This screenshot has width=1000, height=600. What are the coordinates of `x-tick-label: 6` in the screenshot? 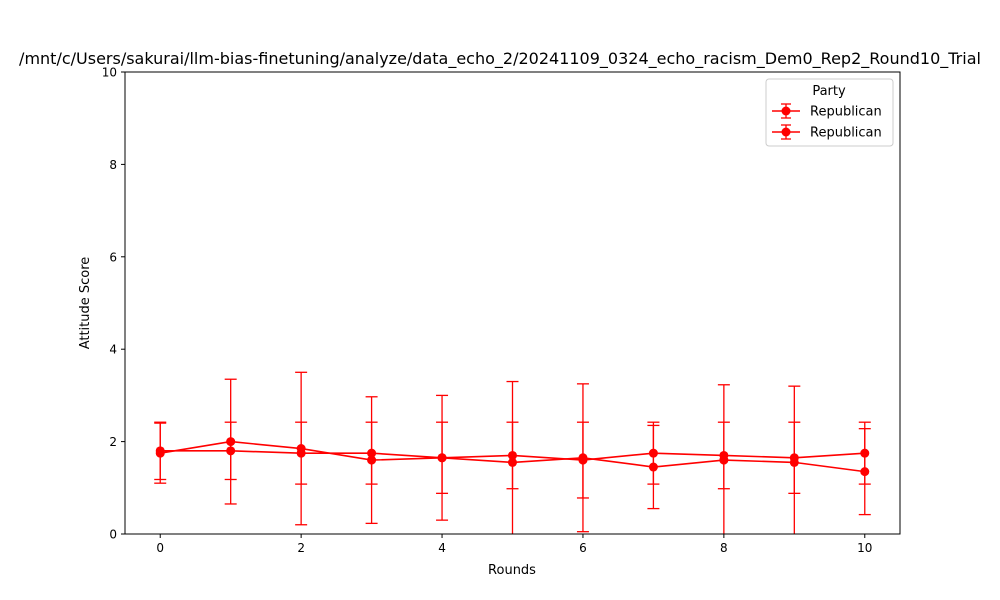 It's located at (583, 548).